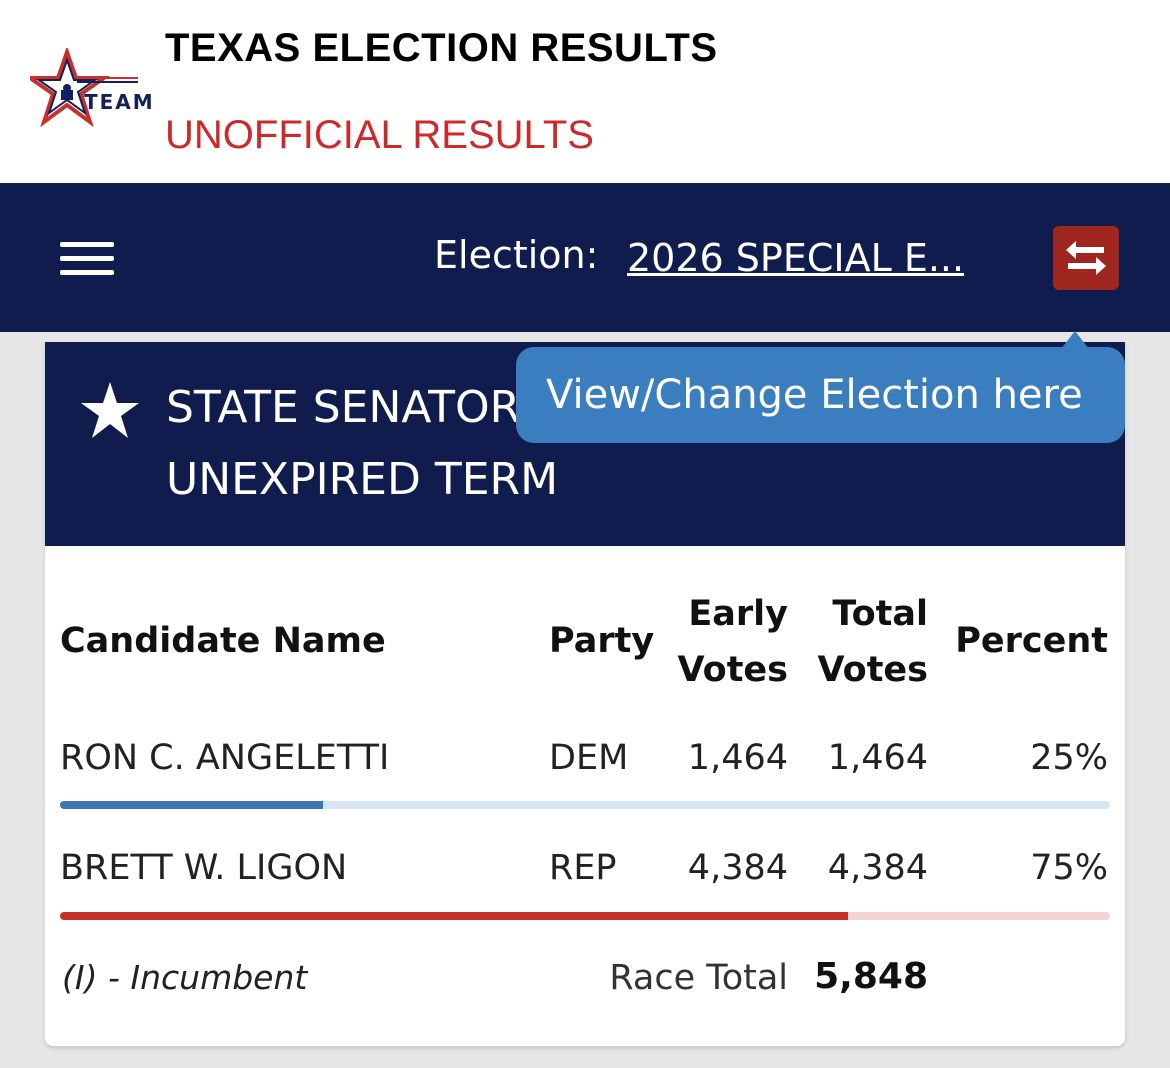  I want to click on team-star-logo, so click(86, 91).